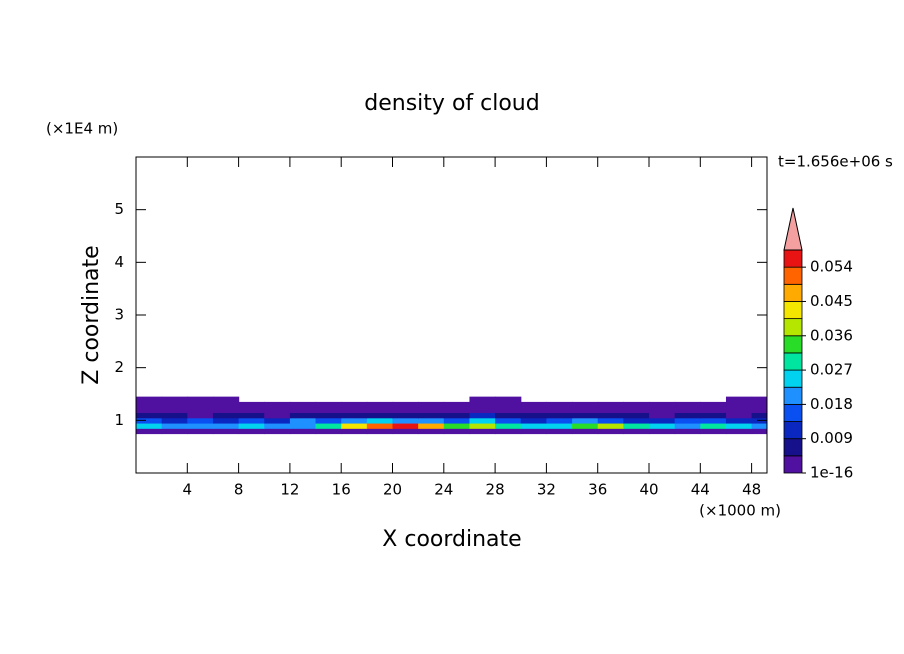 This screenshot has height=654, width=904. Describe the element at coordinates (835, 162) in the screenshot. I see `time-label: t=1.656e+06 s` at that location.